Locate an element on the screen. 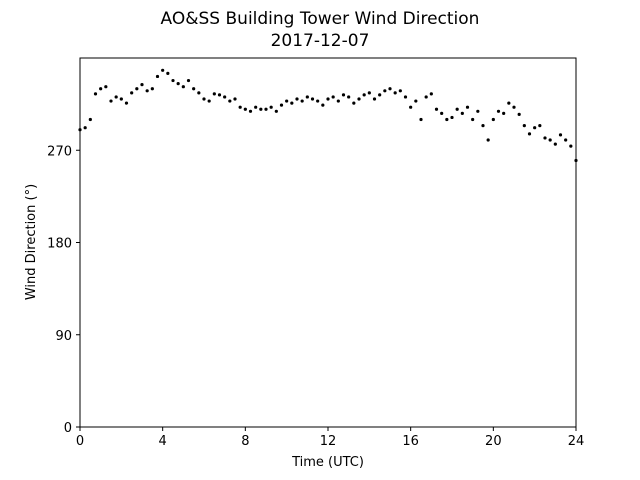  x-axis-label: Time (UTC) is located at coordinates (327, 462).